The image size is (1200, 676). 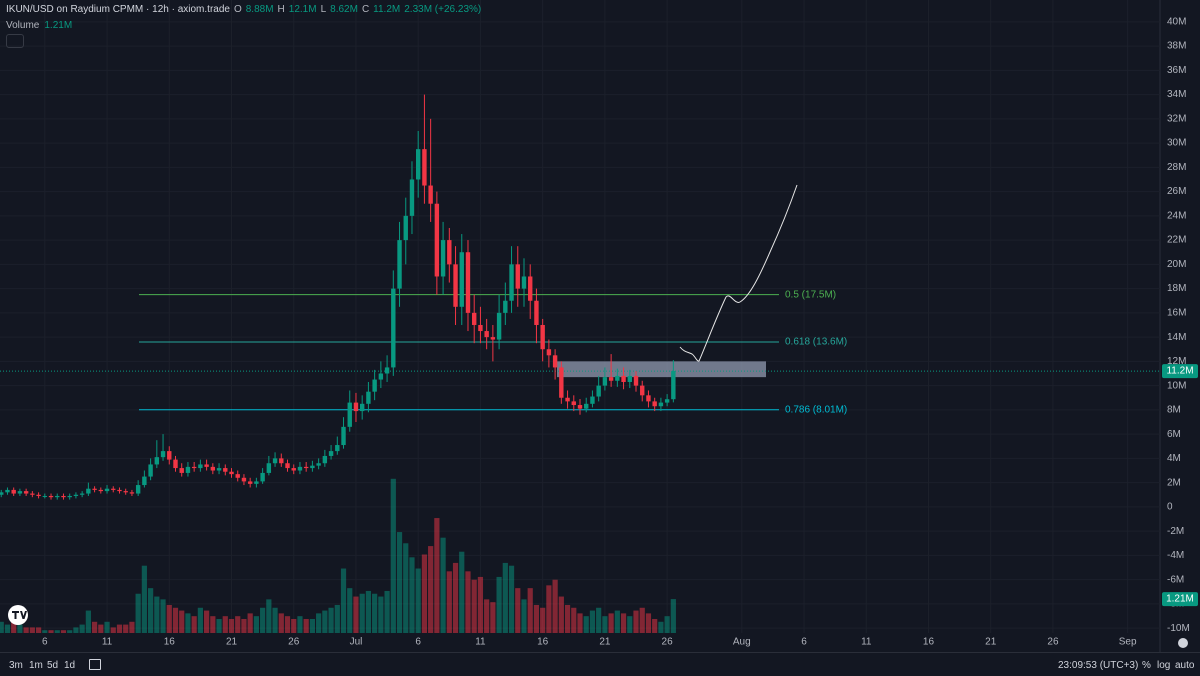 What do you see at coordinates (36, 665) in the screenshot?
I see `interval-button: 1m` at bounding box center [36, 665].